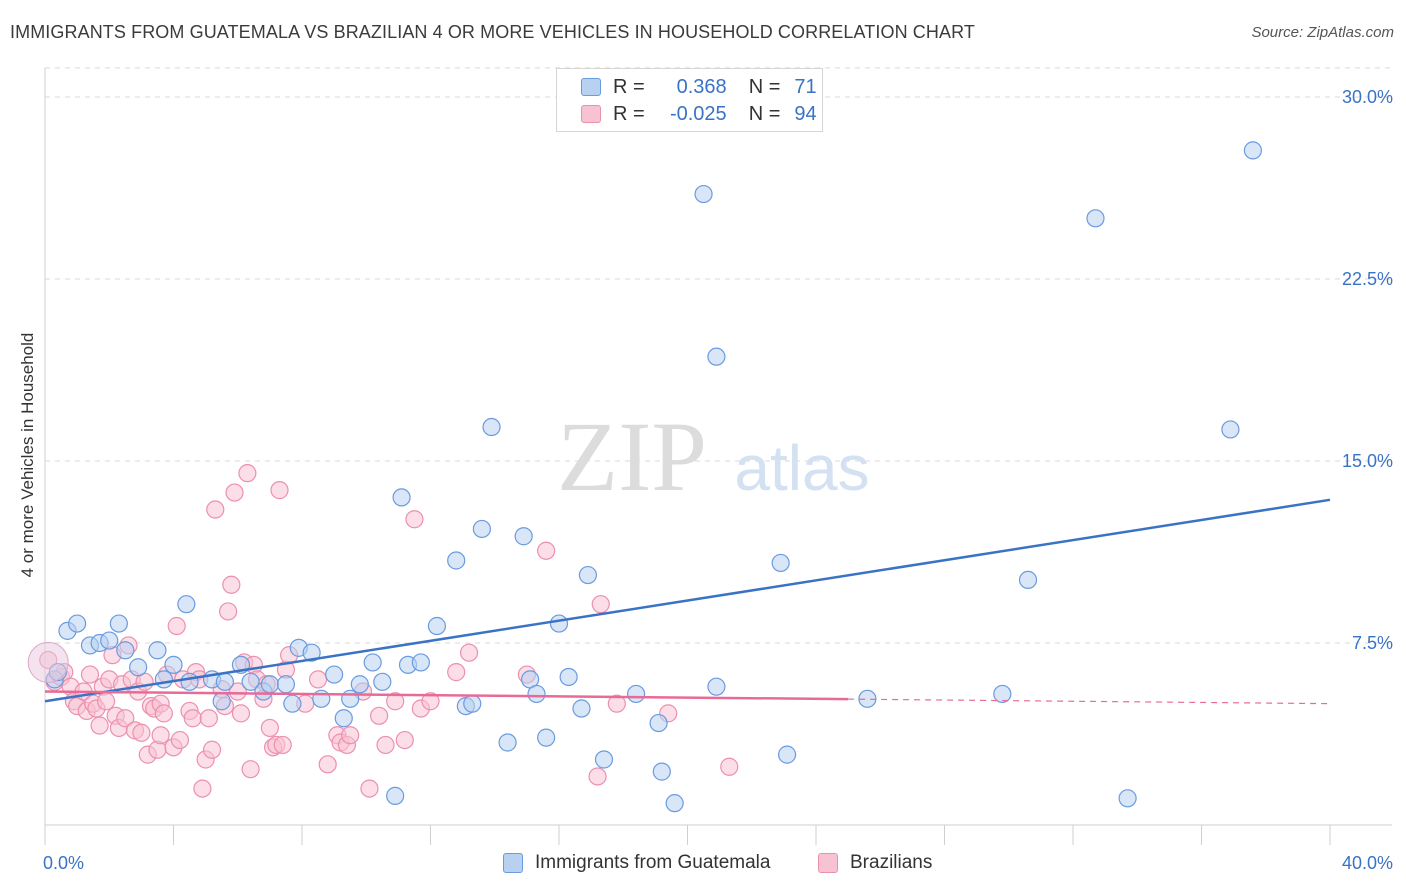 The height and width of the screenshot is (892, 1406). What do you see at coordinates (1367, 97) in the screenshot?
I see `y-tick-label: 30.0%` at bounding box center [1367, 97].